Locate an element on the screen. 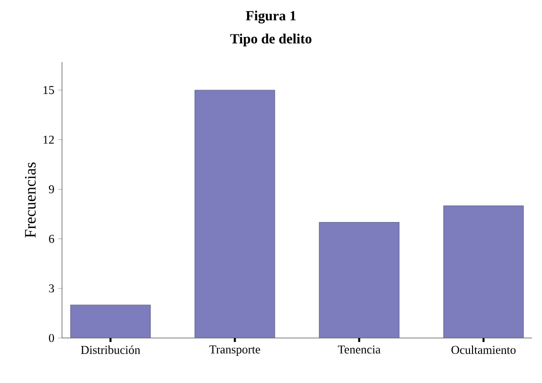 This screenshot has width=542, height=383. y-tick-label: 0 is located at coordinates (51, 338).